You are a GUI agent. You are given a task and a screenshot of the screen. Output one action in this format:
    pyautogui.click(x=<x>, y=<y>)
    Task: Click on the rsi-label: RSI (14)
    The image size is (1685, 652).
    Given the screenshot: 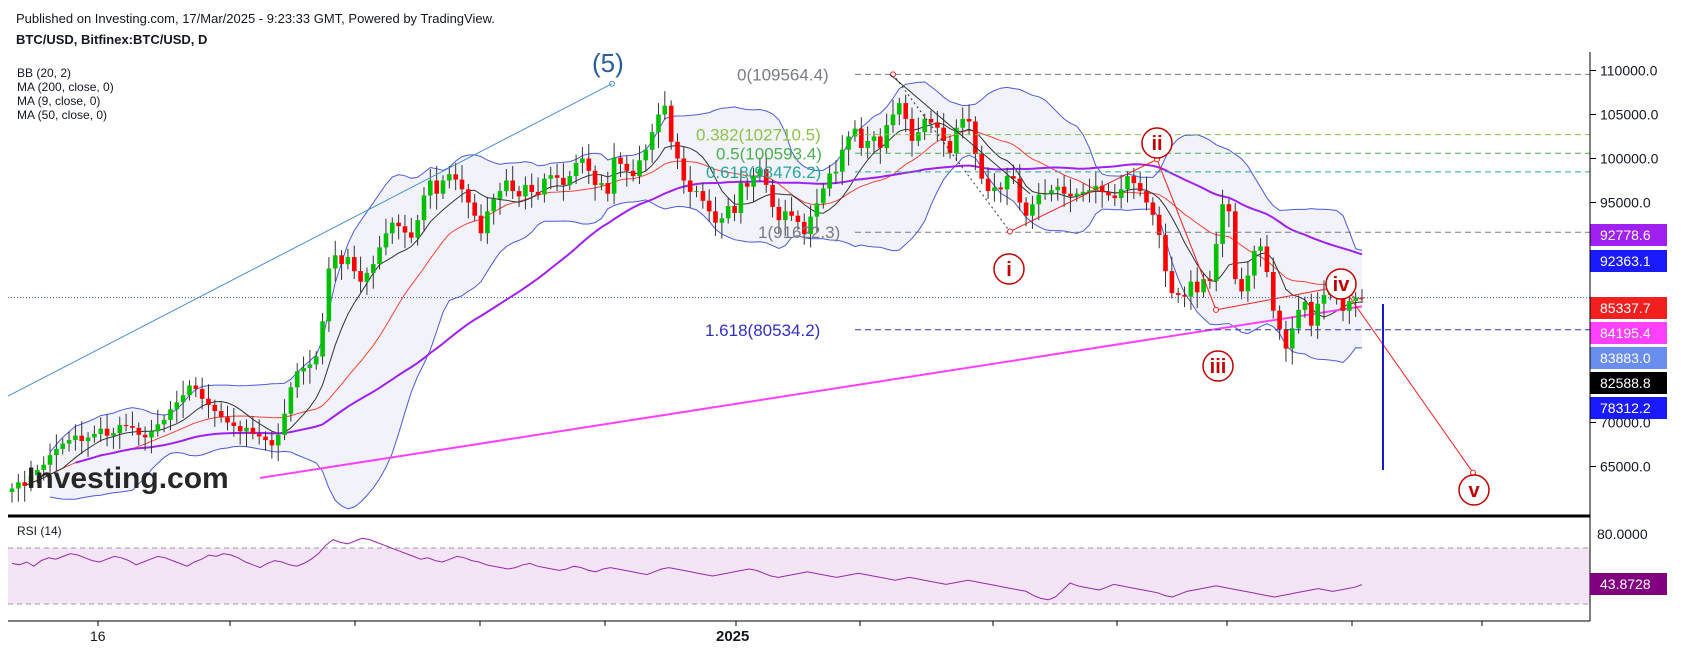 What is the action you would take?
    pyautogui.click(x=39, y=531)
    